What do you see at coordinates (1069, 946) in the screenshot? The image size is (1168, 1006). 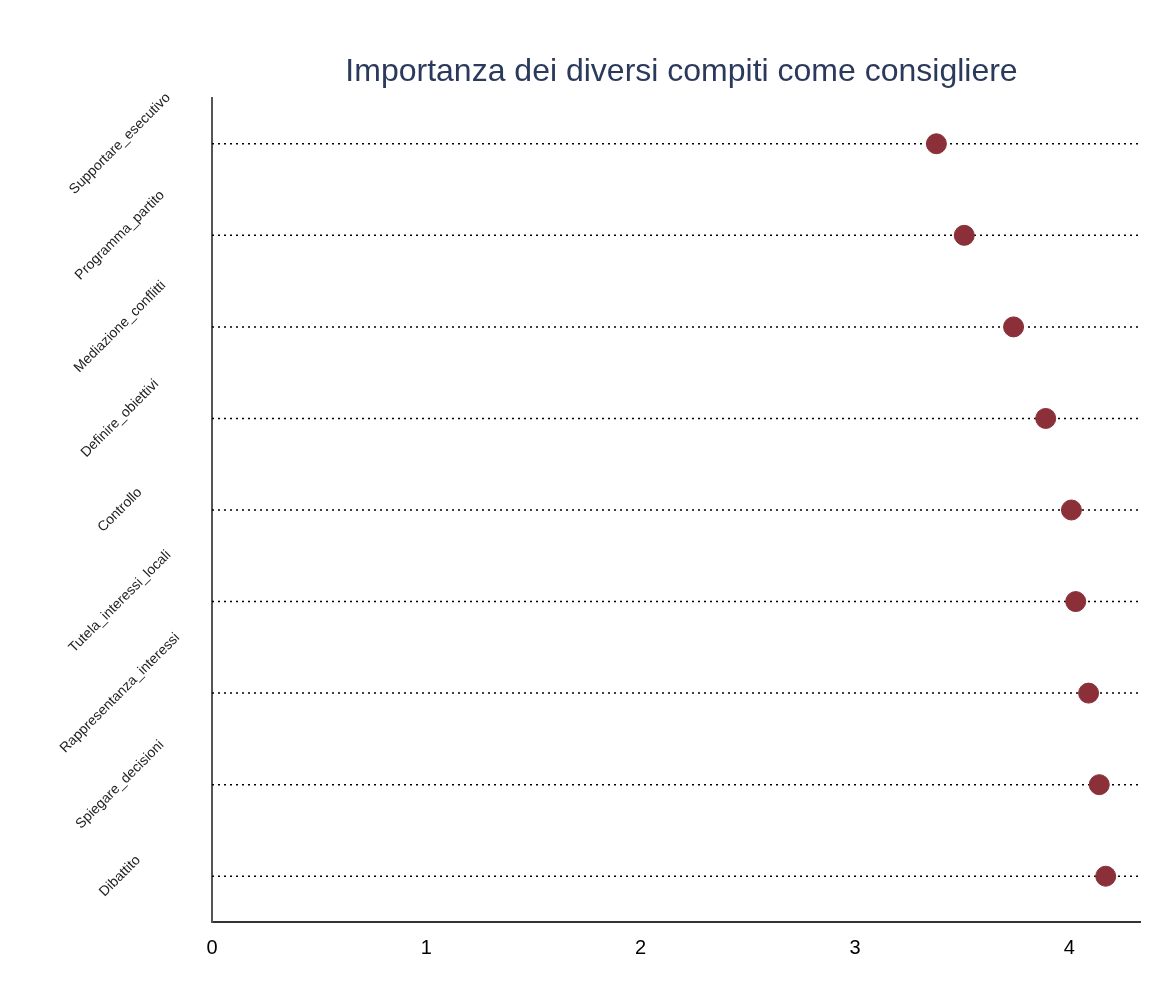 I see `x-tick-label: 4` at bounding box center [1069, 946].